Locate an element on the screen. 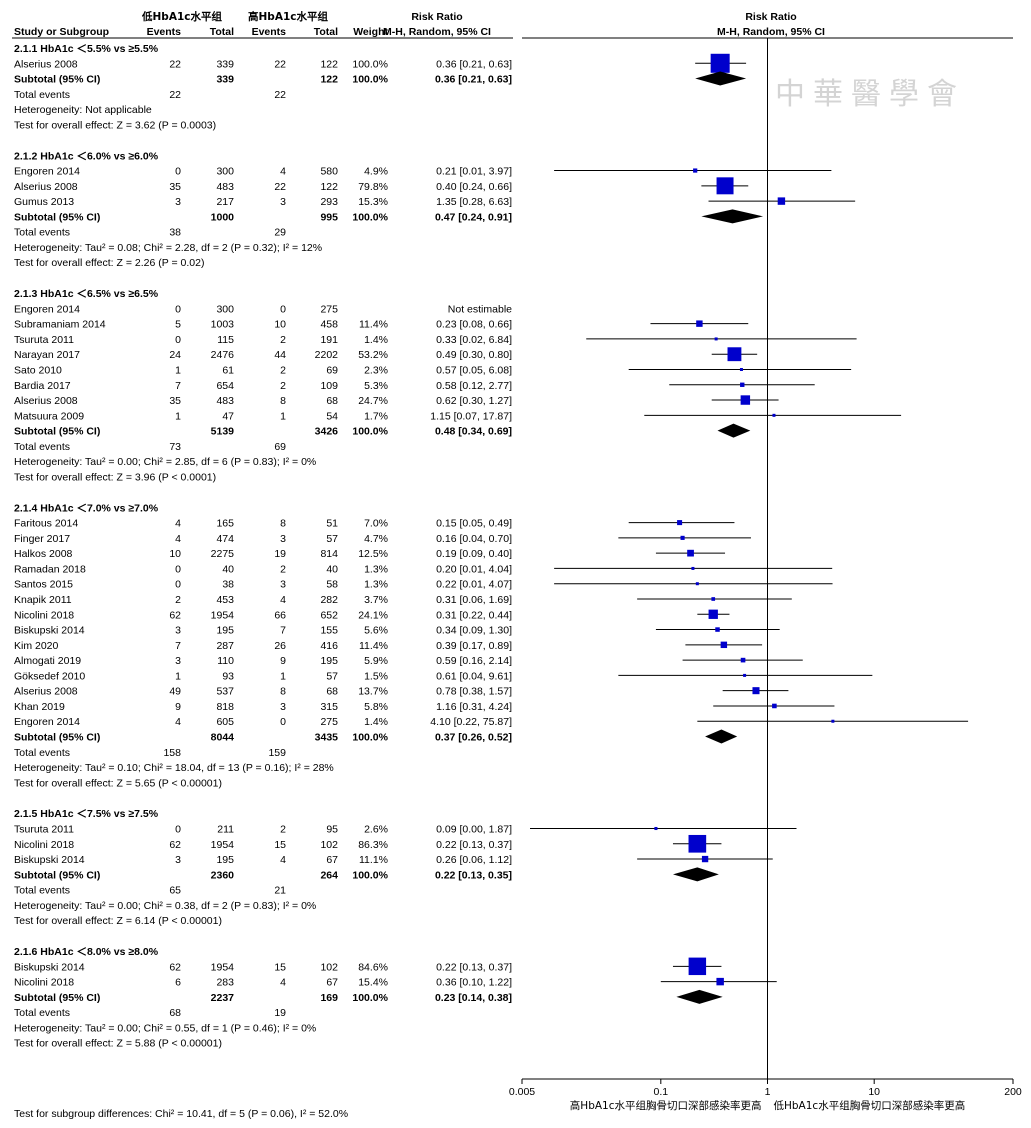  rr-ci-value: 0.39 [0.17, 0.89] is located at coordinates (474, 646).